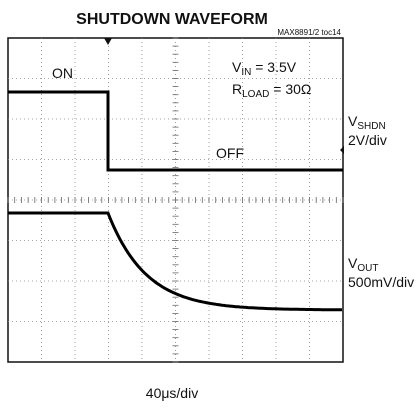 The width and height of the screenshot is (417, 414). Describe the element at coordinates (367, 140) in the screenshot. I see `channel-scale: 2V/div` at that location.